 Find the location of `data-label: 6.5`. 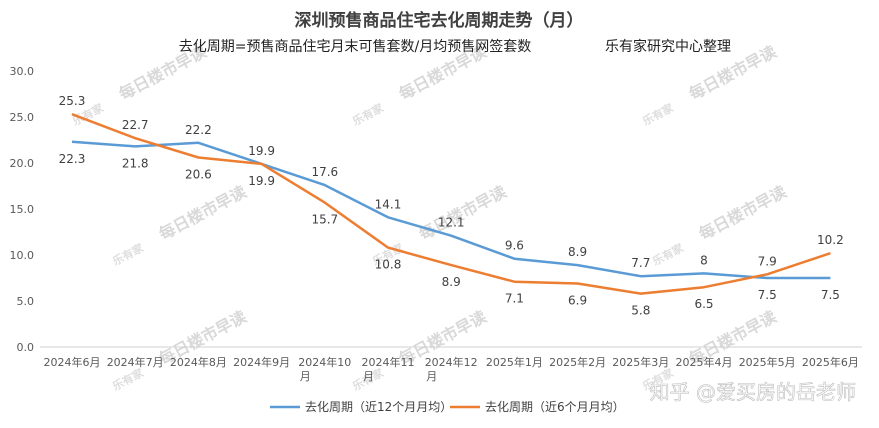

data-label: 6.5 is located at coordinates (703, 304).